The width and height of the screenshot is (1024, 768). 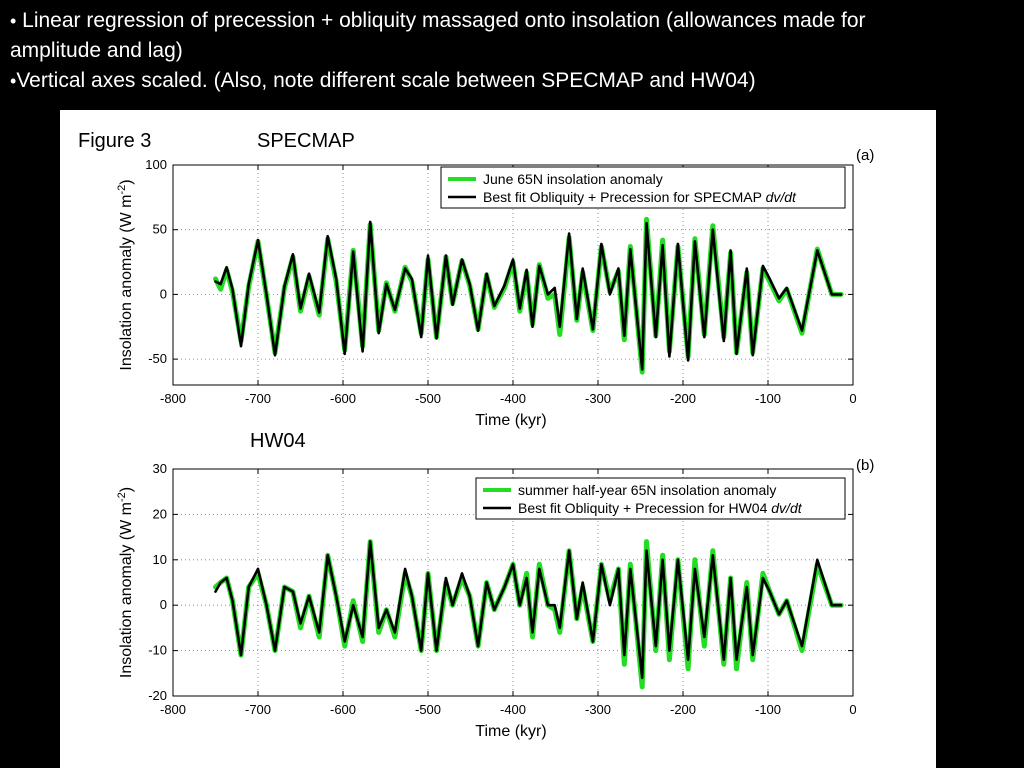 I want to click on series-line-insolation, so click(x=528, y=614).